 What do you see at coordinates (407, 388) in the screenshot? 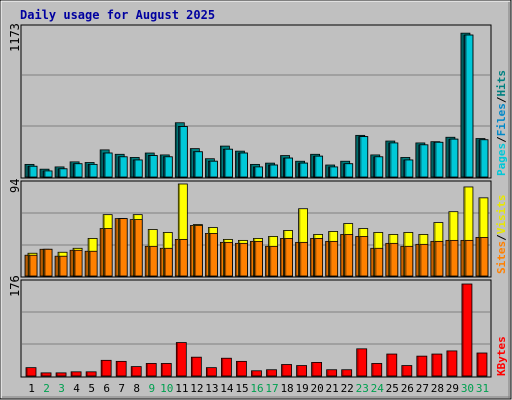
I see `day-label: 26` at bounding box center [407, 388].